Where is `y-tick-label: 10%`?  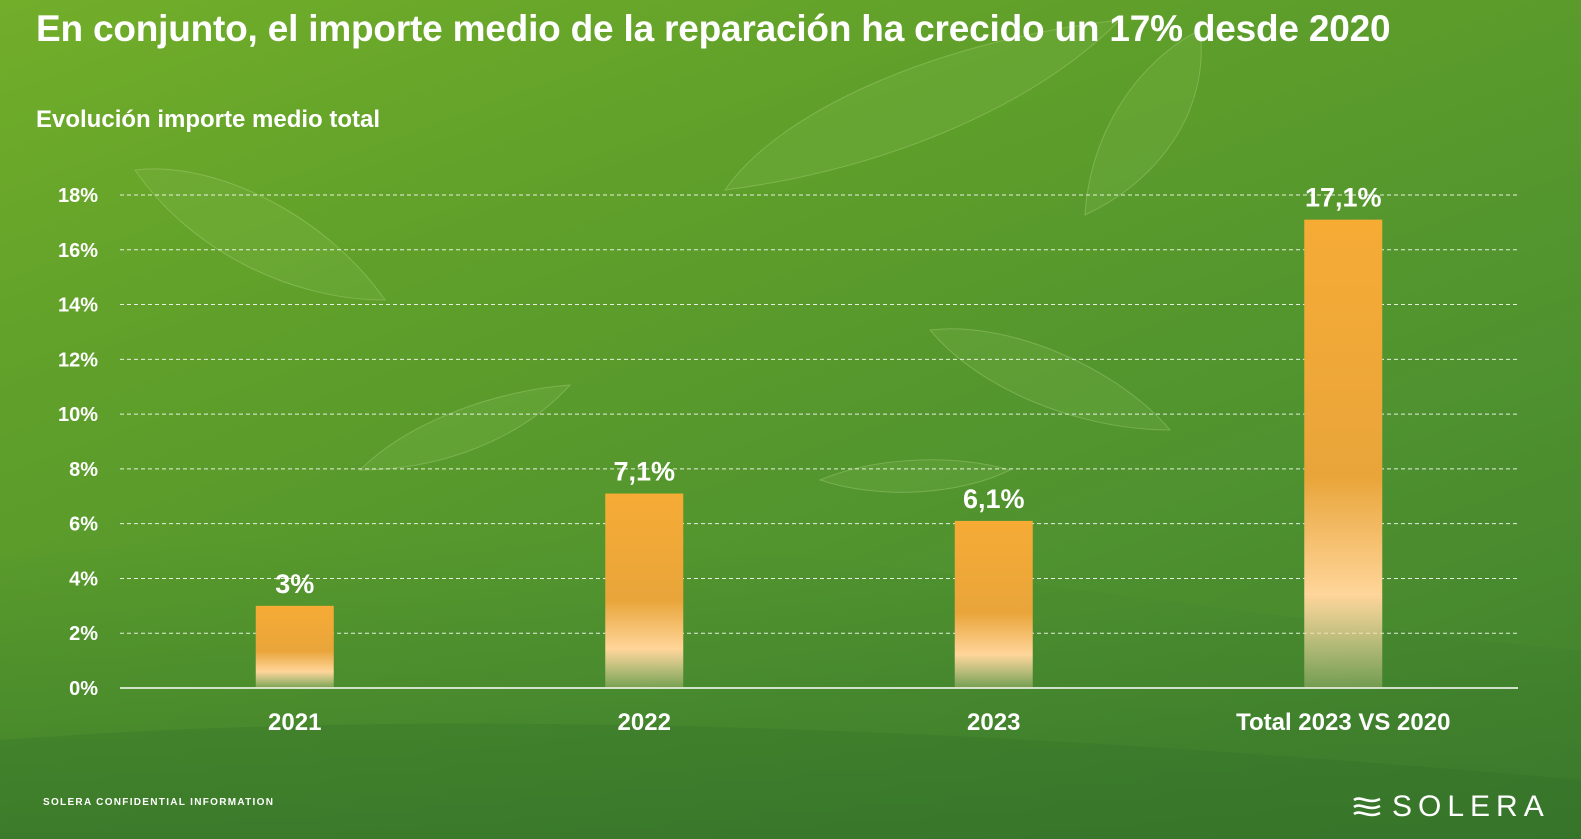
y-tick-label: 10% is located at coordinates (78, 415).